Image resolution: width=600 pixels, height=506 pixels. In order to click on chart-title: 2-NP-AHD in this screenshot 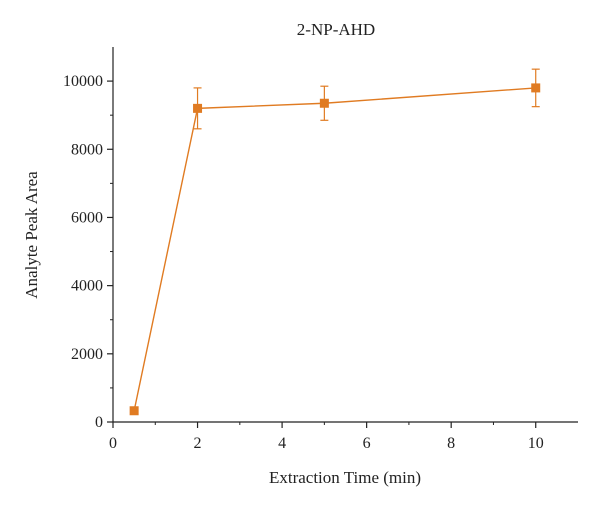, I will do `click(336, 29)`.